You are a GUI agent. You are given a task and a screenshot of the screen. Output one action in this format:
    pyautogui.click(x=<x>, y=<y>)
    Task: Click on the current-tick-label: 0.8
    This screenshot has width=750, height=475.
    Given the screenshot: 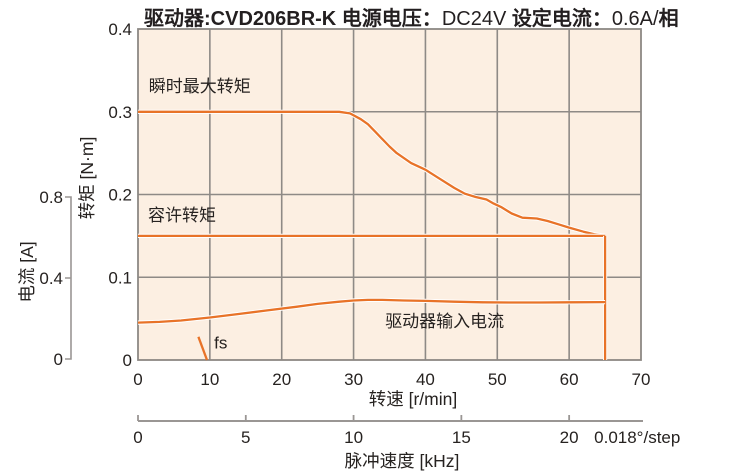 What is the action you would take?
    pyautogui.click(x=51, y=197)
    